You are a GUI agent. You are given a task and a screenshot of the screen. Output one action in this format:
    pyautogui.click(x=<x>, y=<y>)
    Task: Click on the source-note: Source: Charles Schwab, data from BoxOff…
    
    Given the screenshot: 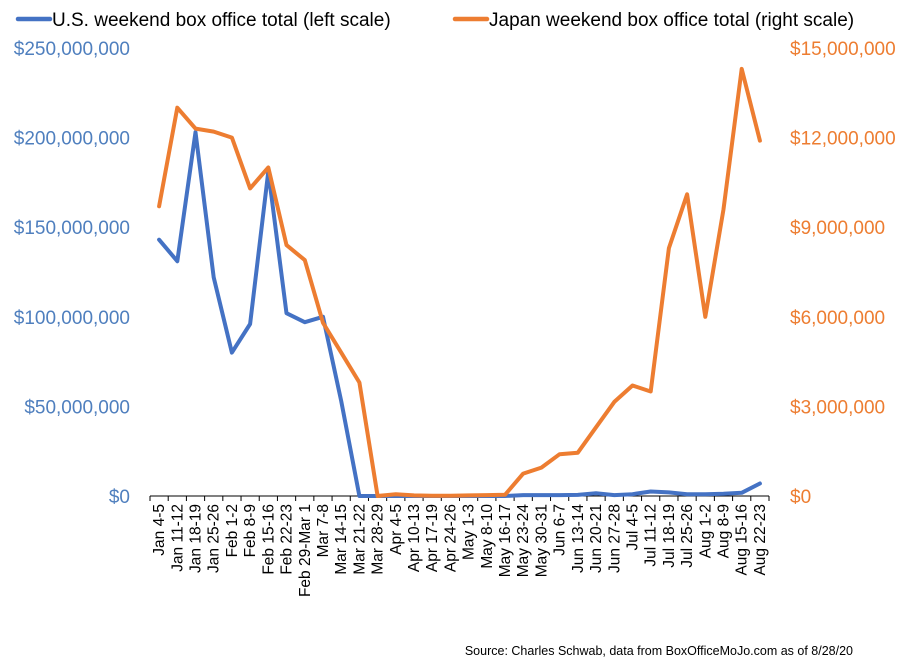 What is the action you would take?
    pyautogui.click(x=659, y=651)
    